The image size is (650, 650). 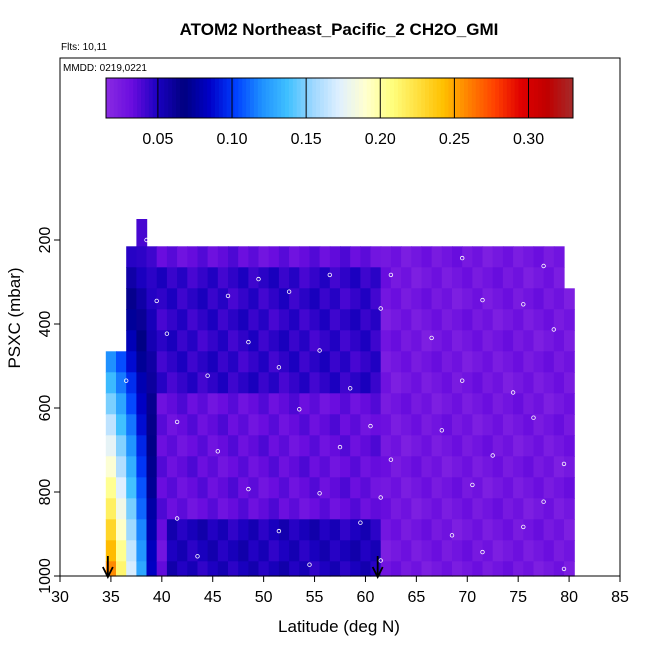 What do you see at coordinates (45, 576) in the screenshot?
I see `y-tick-label: 1000` at bounding box center [45, 576].